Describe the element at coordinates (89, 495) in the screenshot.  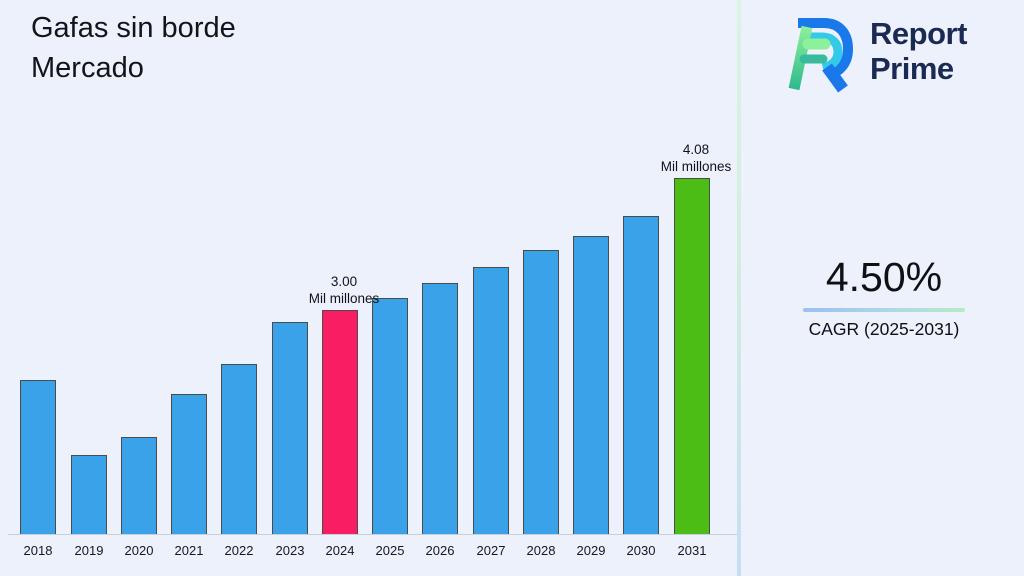
I see `bar-2019` at that location.